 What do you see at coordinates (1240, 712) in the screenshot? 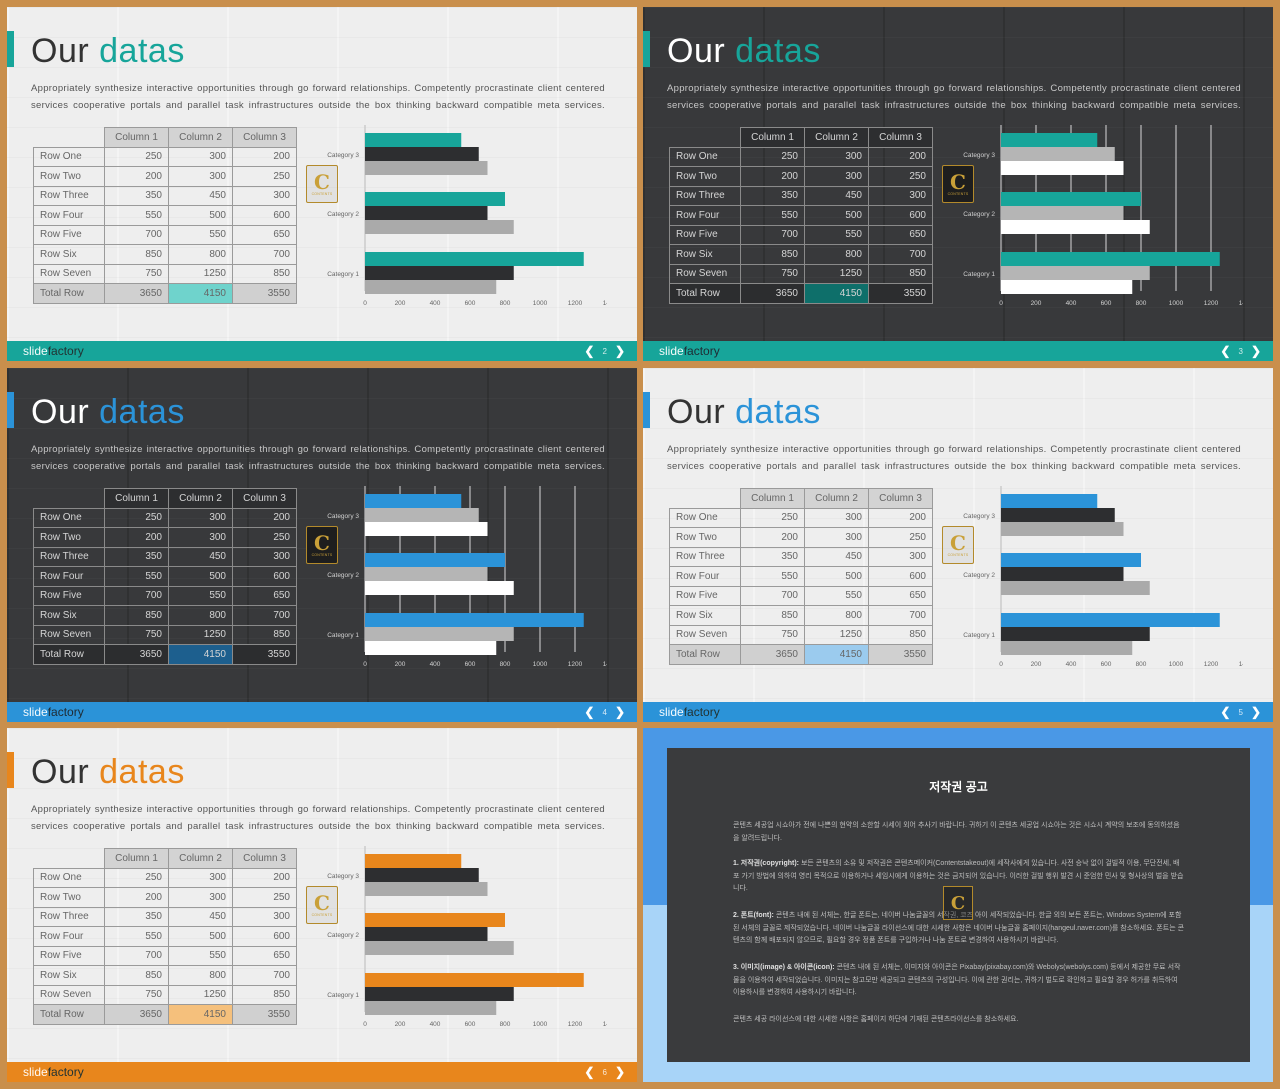
I see `slide-pager: ❮ 5 ❯` at bounding box center [1240, 712].